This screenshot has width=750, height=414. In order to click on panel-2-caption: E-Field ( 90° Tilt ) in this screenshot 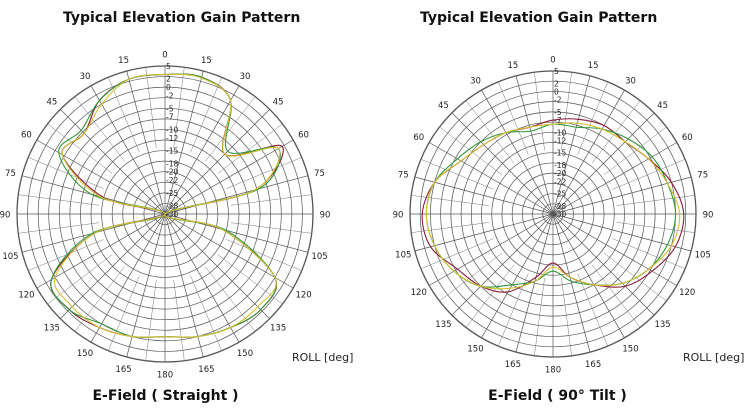, I will do `click(557, 396)`.